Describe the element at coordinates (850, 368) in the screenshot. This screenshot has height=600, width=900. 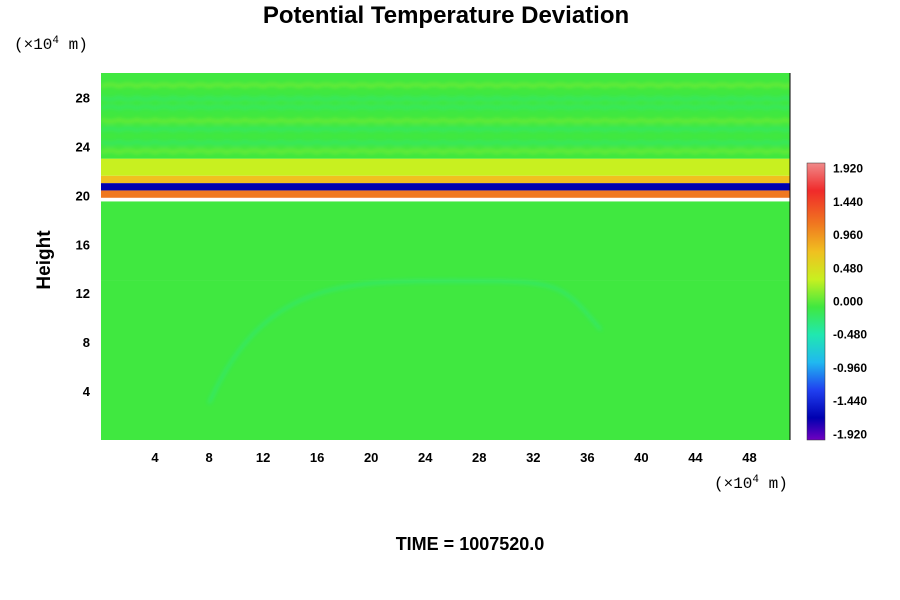
I see `colorbar-tick-label: -0.960` at that location.